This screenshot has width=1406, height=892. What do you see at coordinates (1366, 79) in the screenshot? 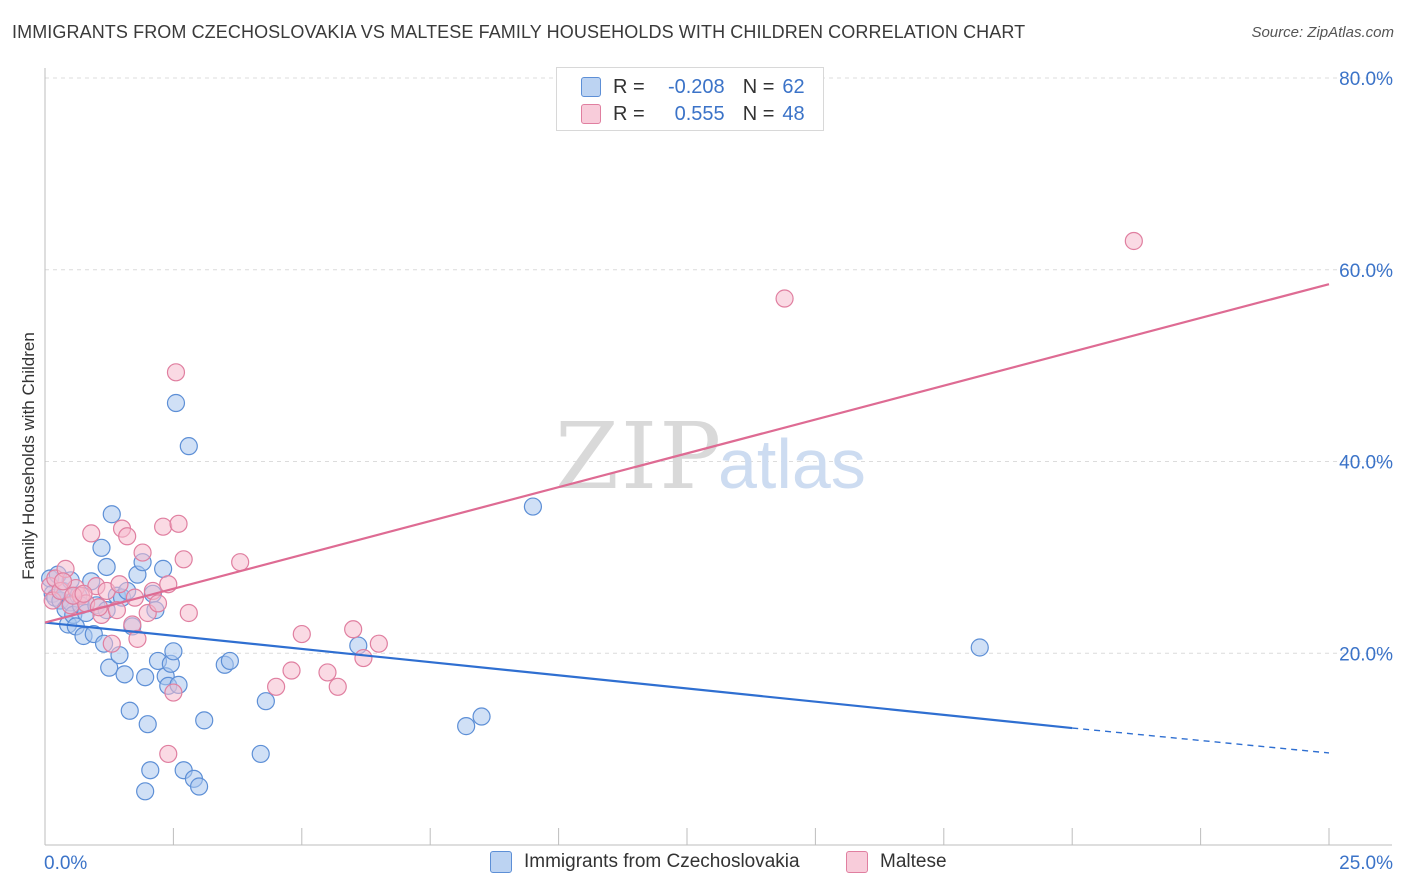
I see `y-tick-label: 80.0%` at bounding box center [1366, 79].